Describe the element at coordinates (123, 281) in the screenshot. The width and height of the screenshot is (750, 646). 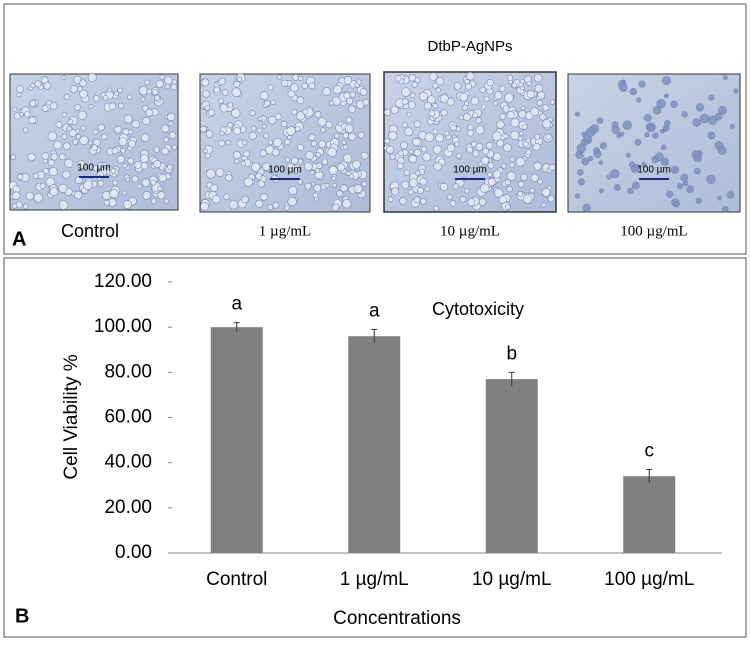
I see `y-tick-label: 120.00` at that location.